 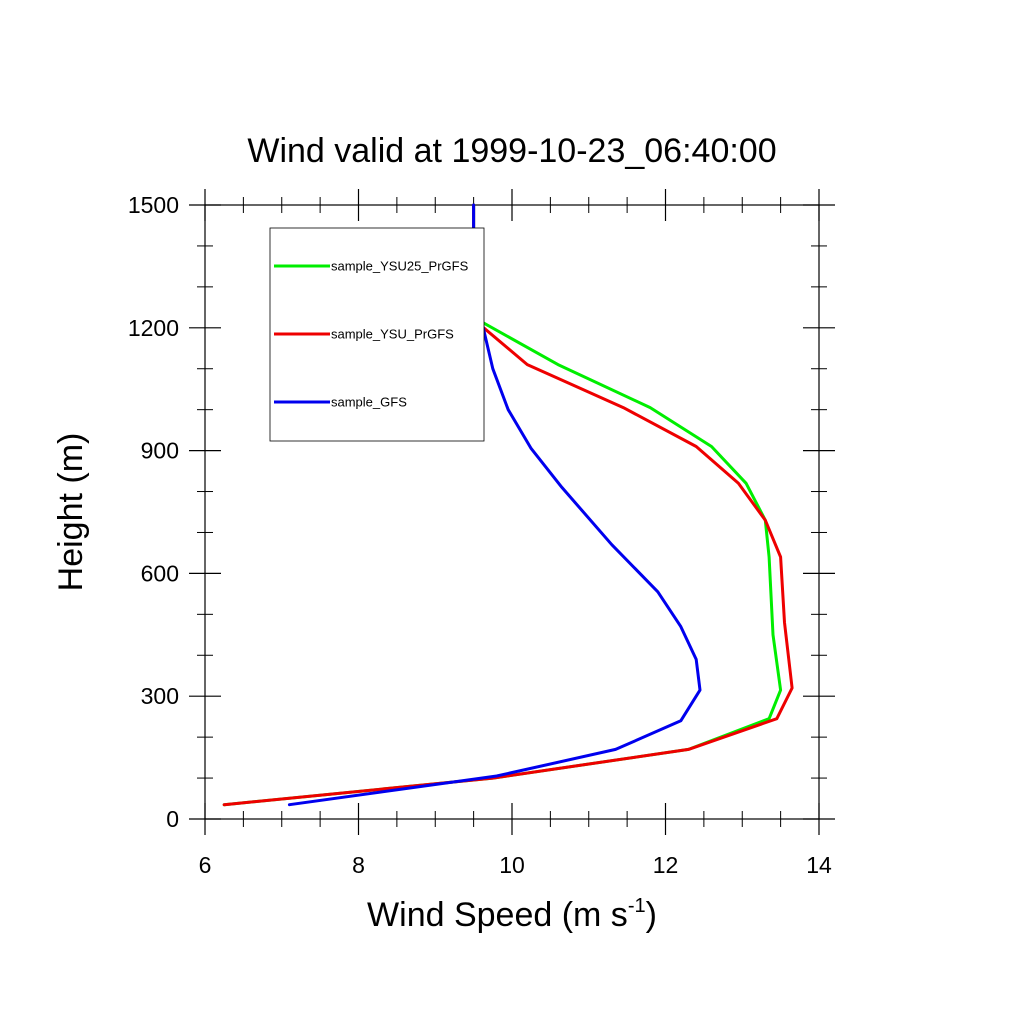 What do you see at coordinates (369, 402) in the screenshot?
I see `legend-label: sample_GFS` at bounding box center [369, 402].